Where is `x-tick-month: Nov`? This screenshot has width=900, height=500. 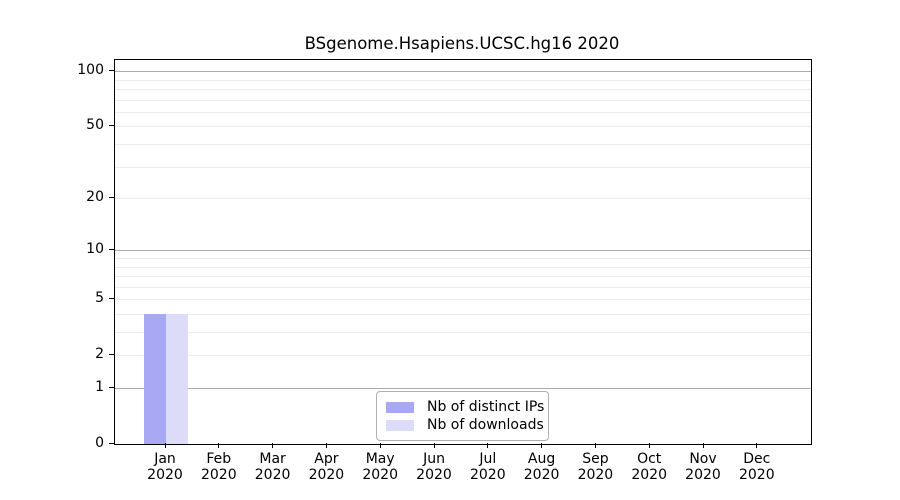
x-tick-month: Nov is located at coordinates (703, 459).